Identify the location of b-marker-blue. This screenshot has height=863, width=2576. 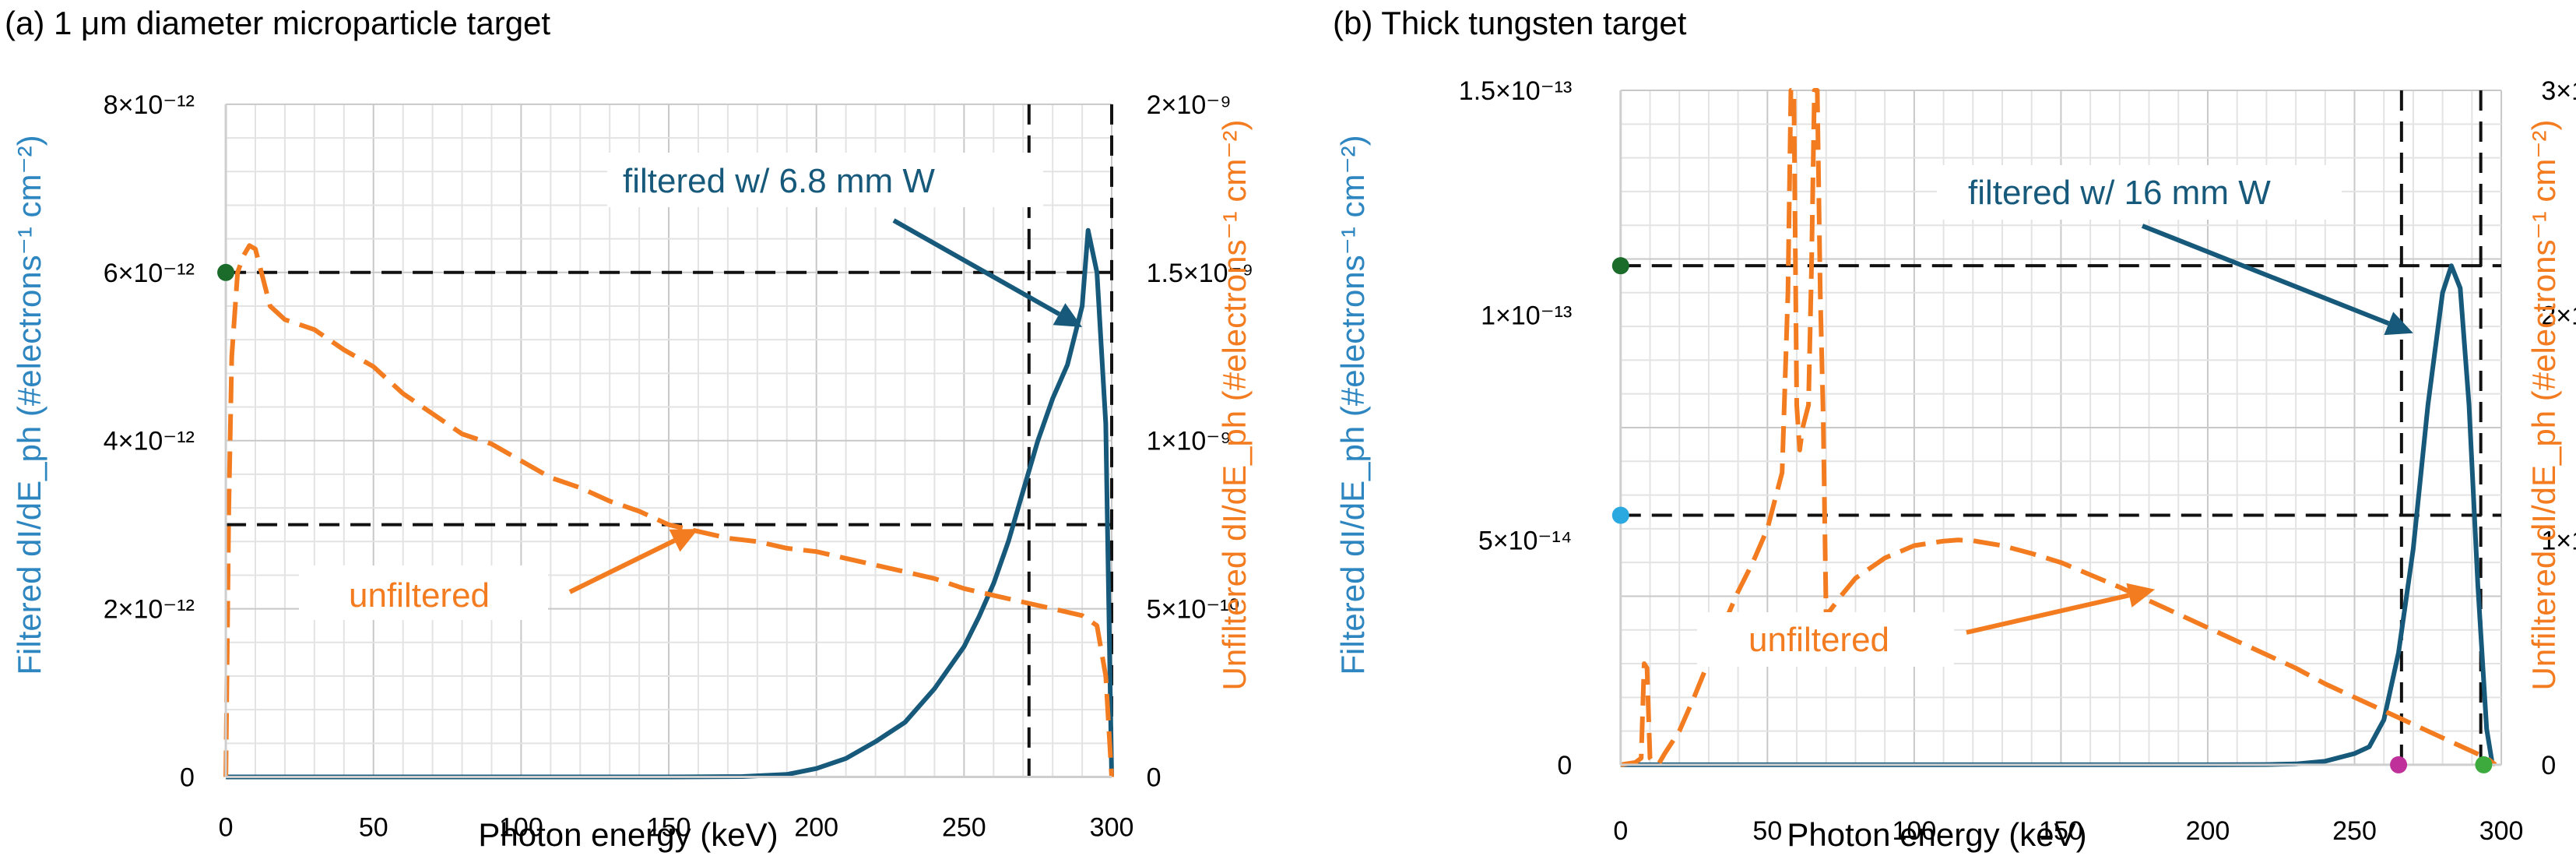
(1620, 515).